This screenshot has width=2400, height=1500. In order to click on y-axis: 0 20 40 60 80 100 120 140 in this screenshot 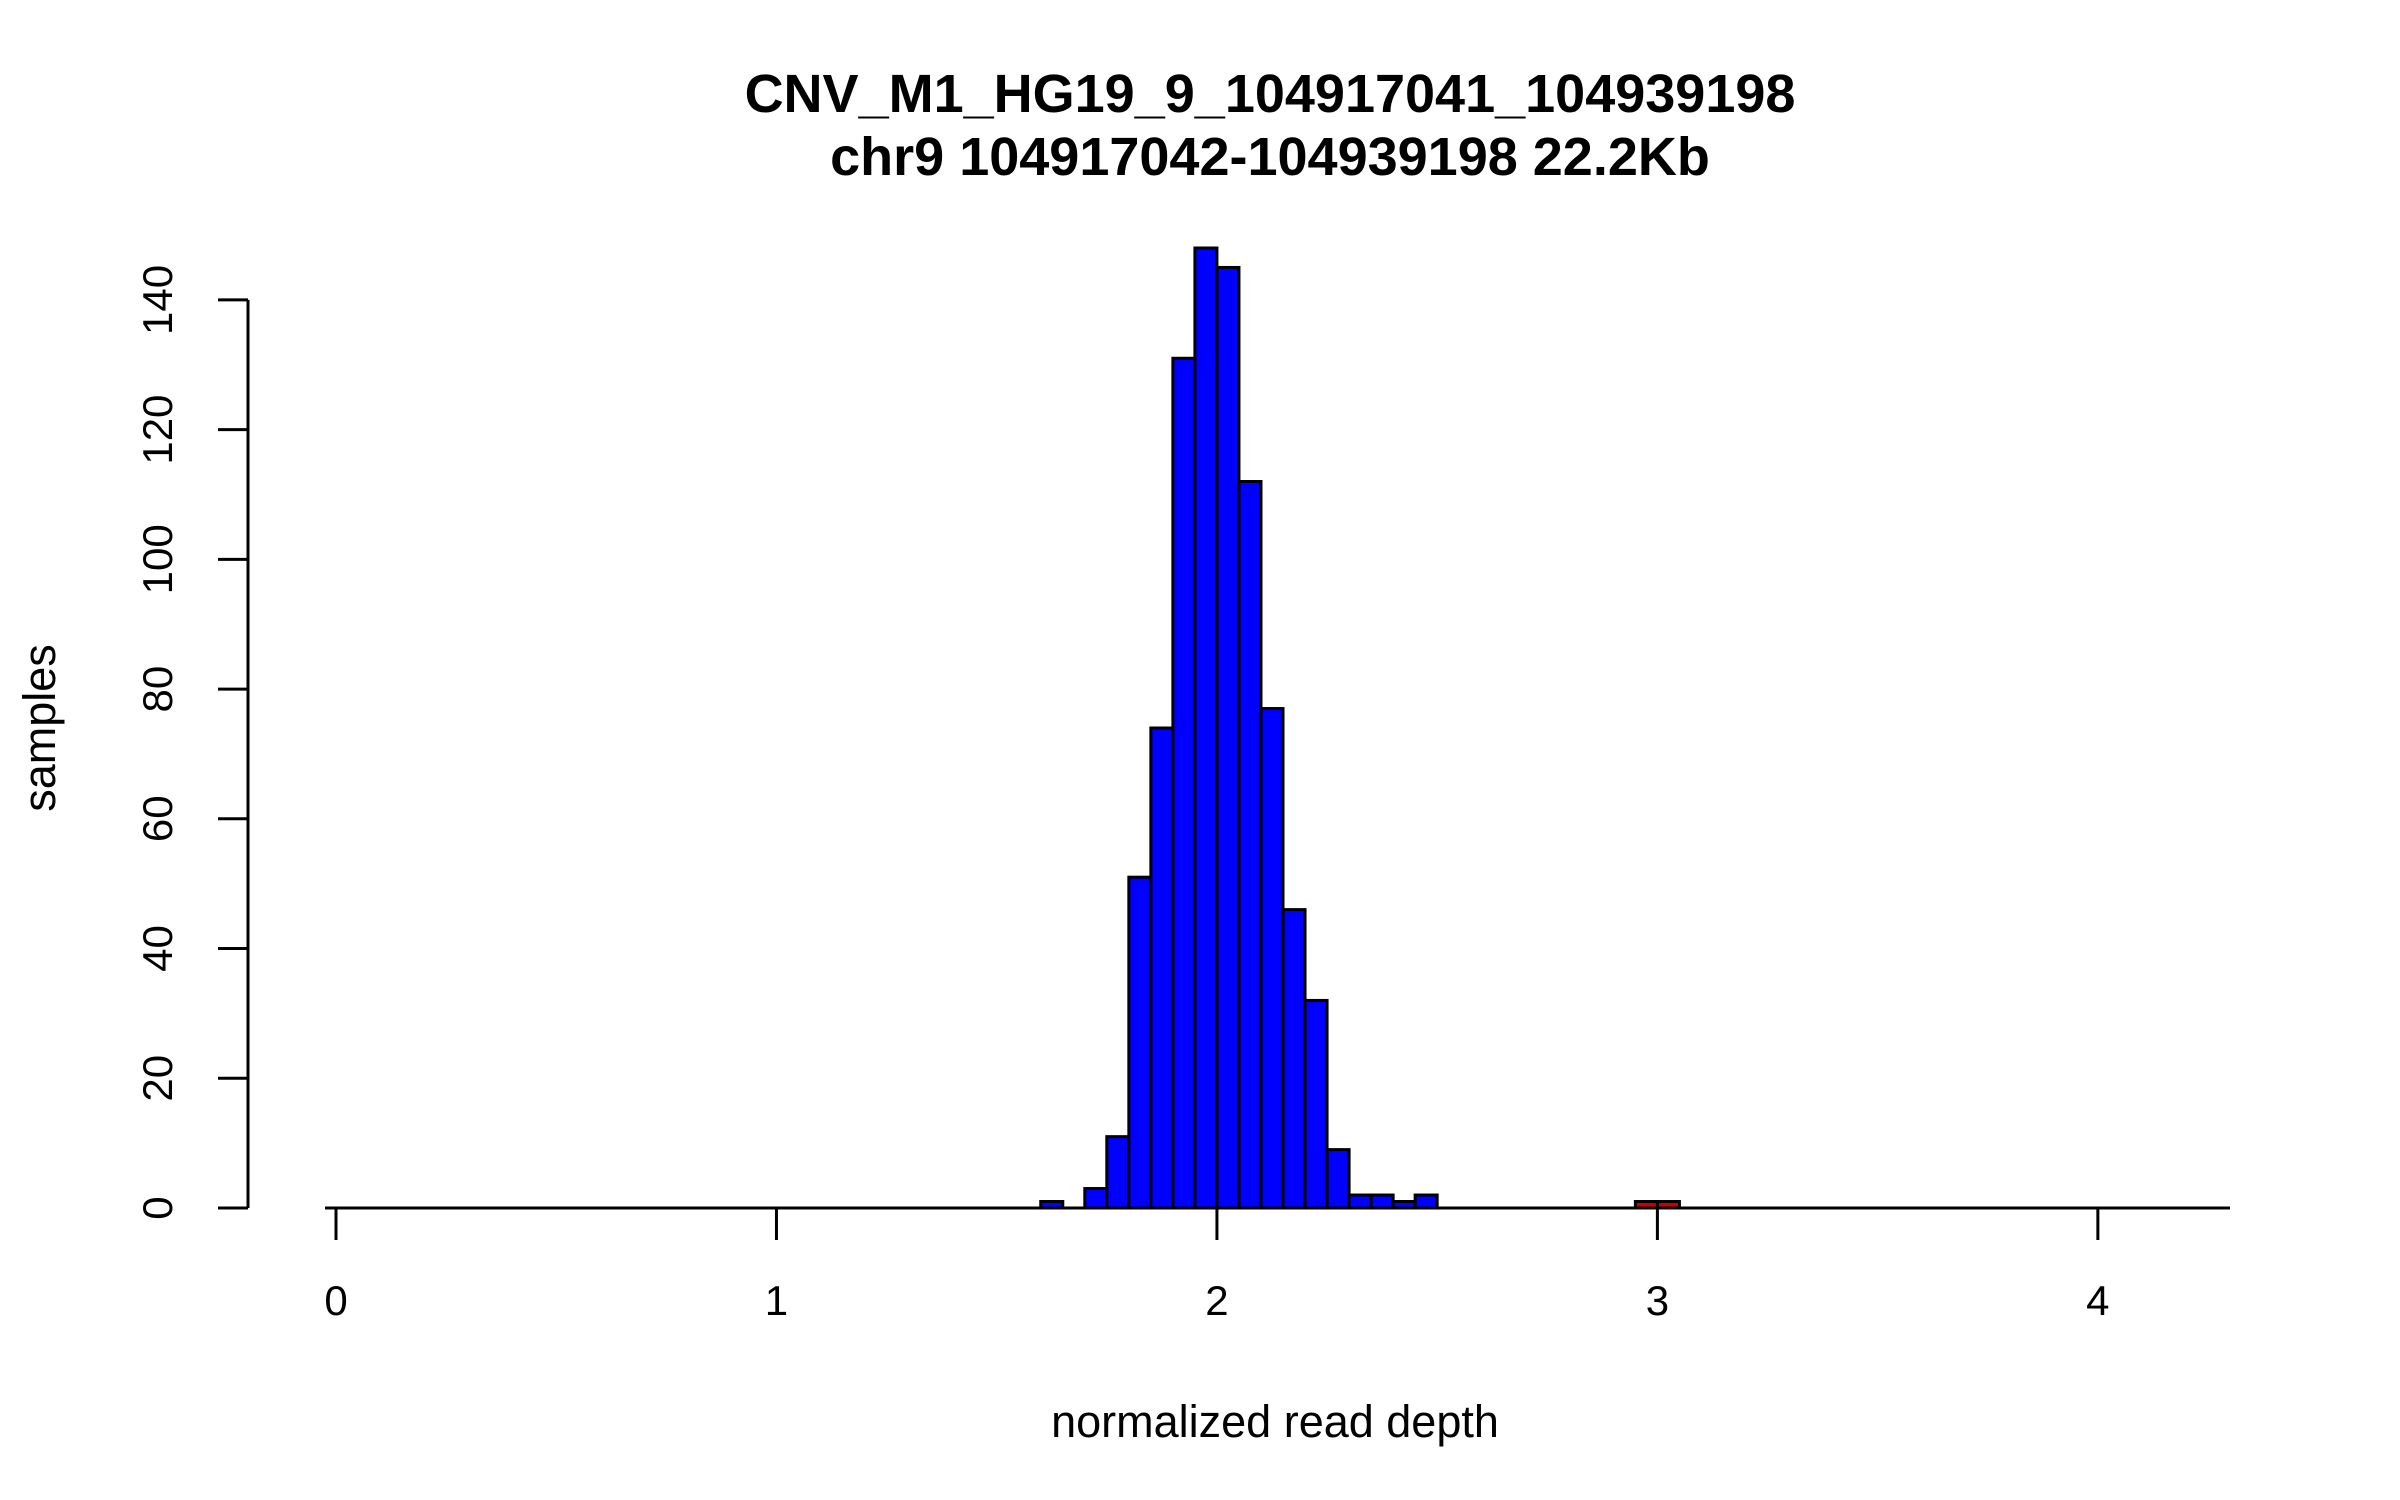, I will do `click(192, 742)`.